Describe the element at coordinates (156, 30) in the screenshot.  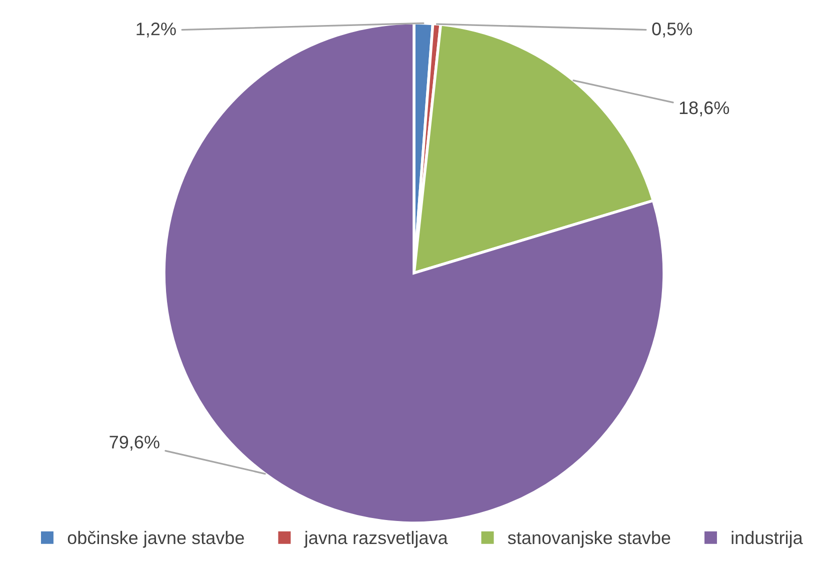
I see `data-label: 1,2%` at that location.